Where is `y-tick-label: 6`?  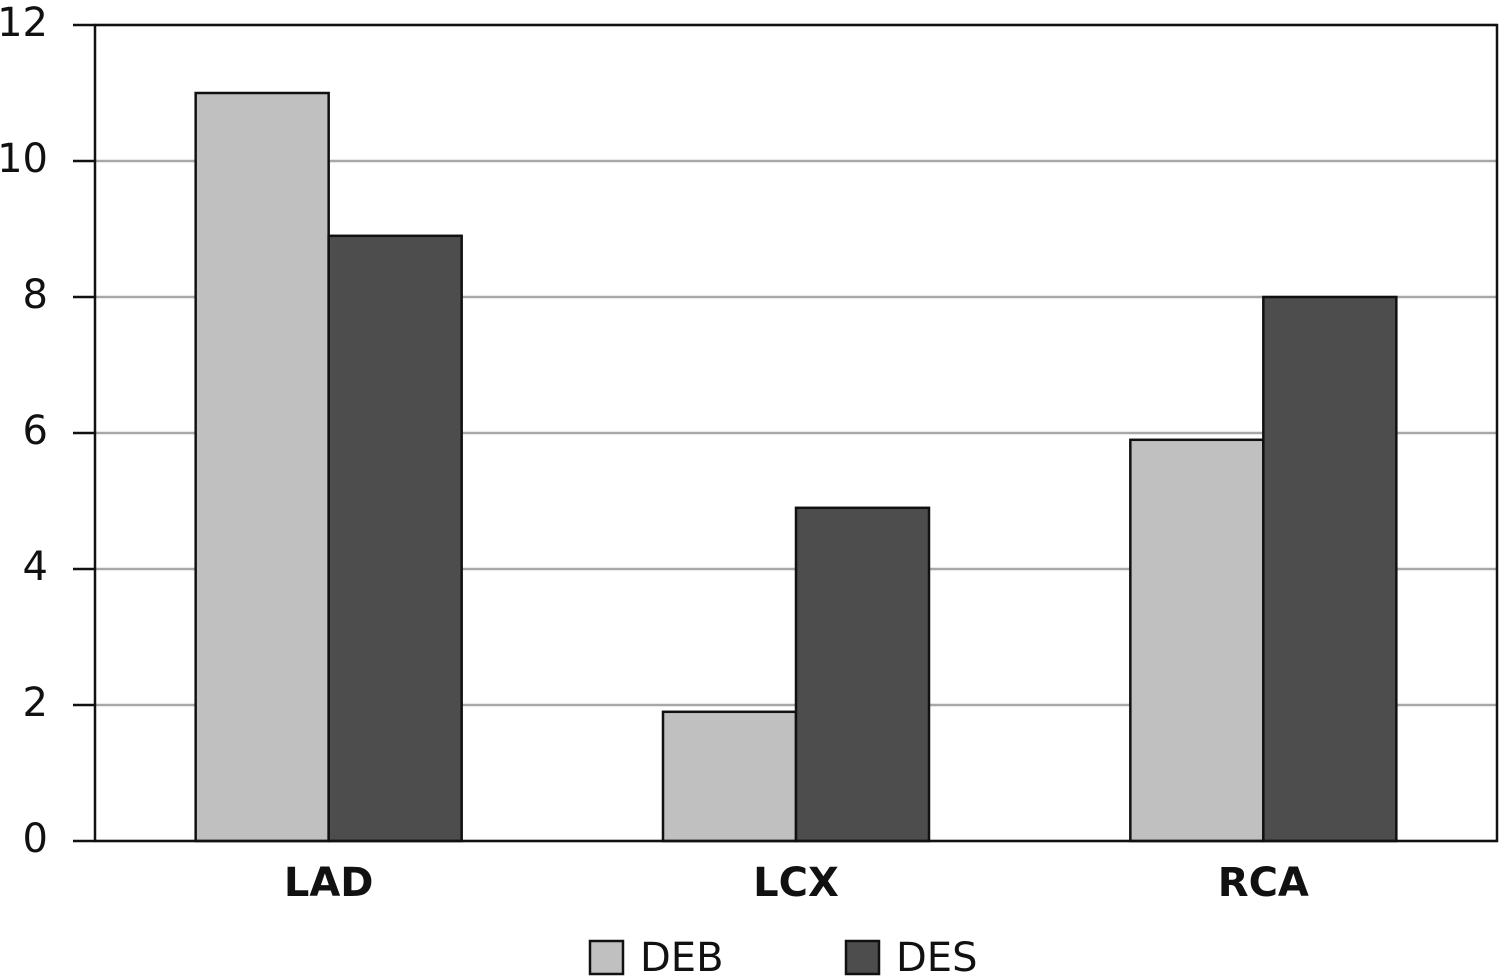 y-tick-label: 6 is located at coordinates (35, 431).